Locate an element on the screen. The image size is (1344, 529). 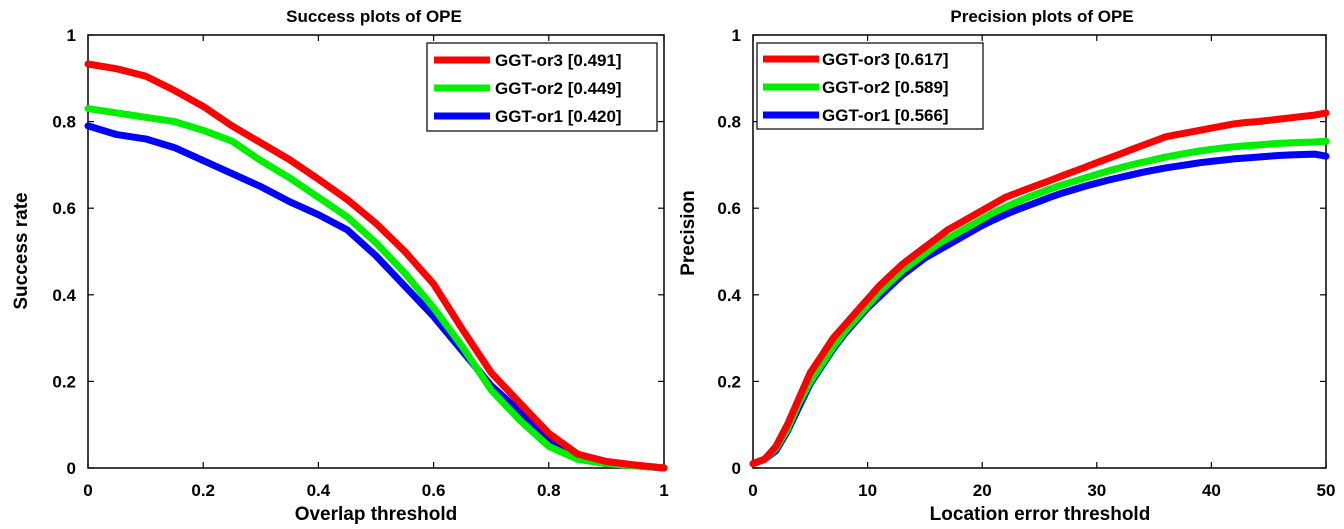
legend-entry-ggt-or2: GGT-or2 [0.589] is located at coordinates (885, 87).